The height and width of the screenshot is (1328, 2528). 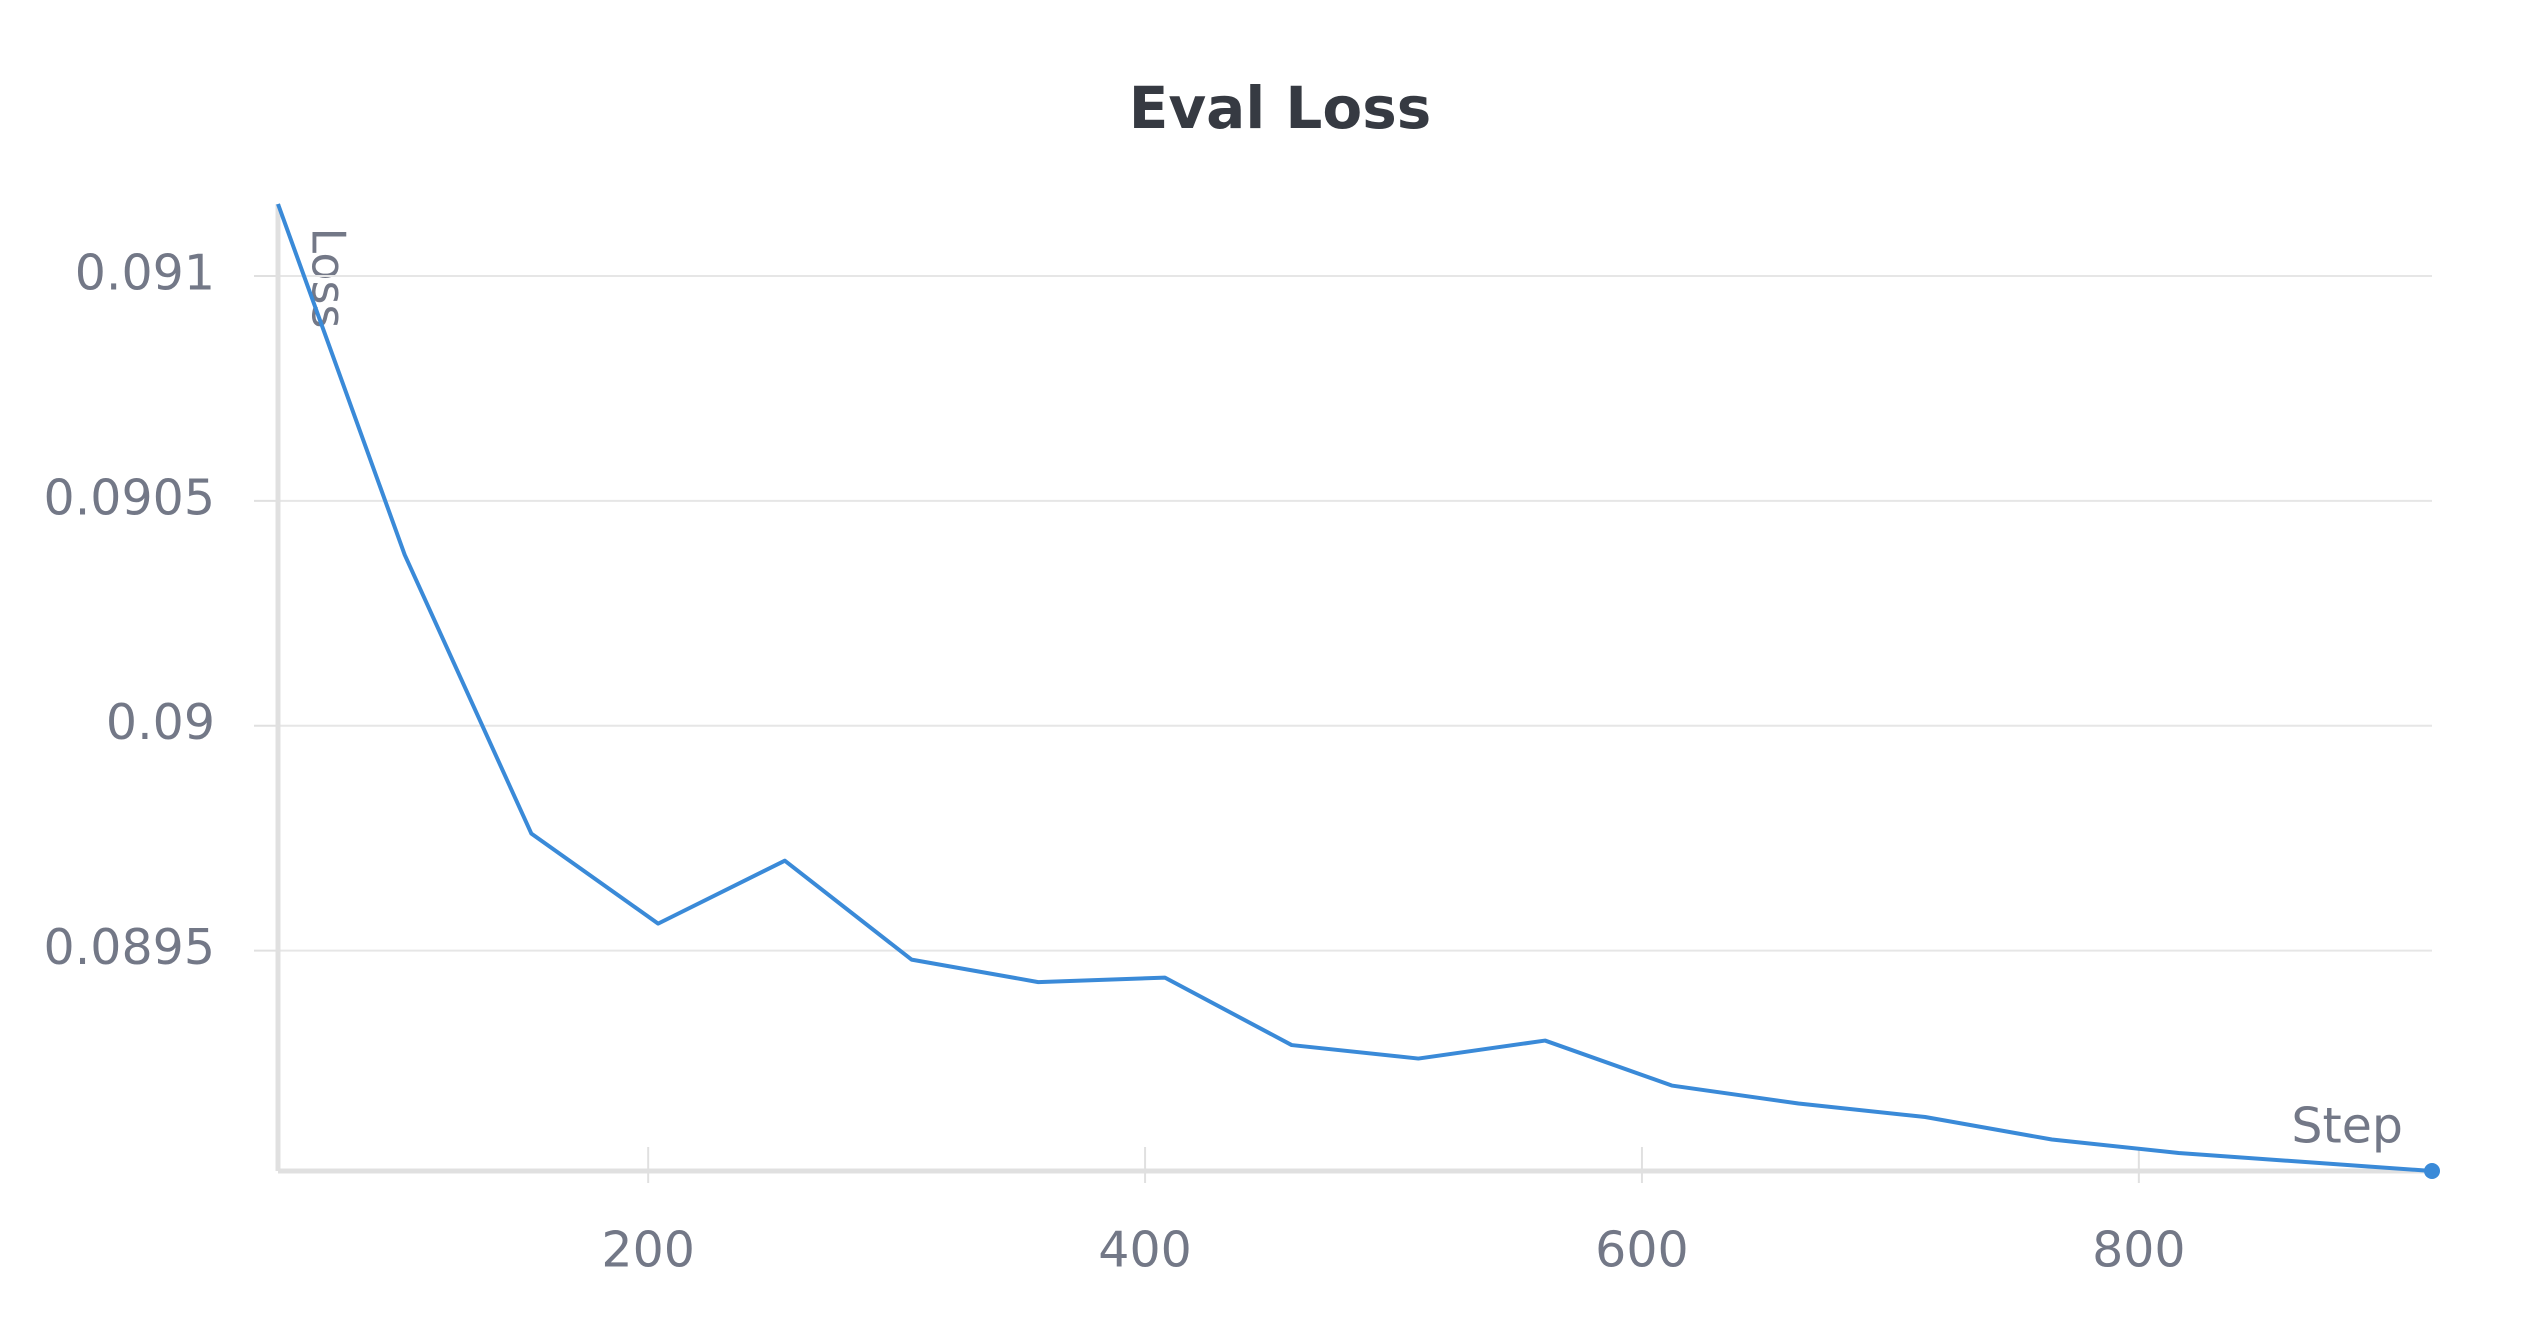 I want to click on y-tick-label: 0.091, so click(x=145, y=272).